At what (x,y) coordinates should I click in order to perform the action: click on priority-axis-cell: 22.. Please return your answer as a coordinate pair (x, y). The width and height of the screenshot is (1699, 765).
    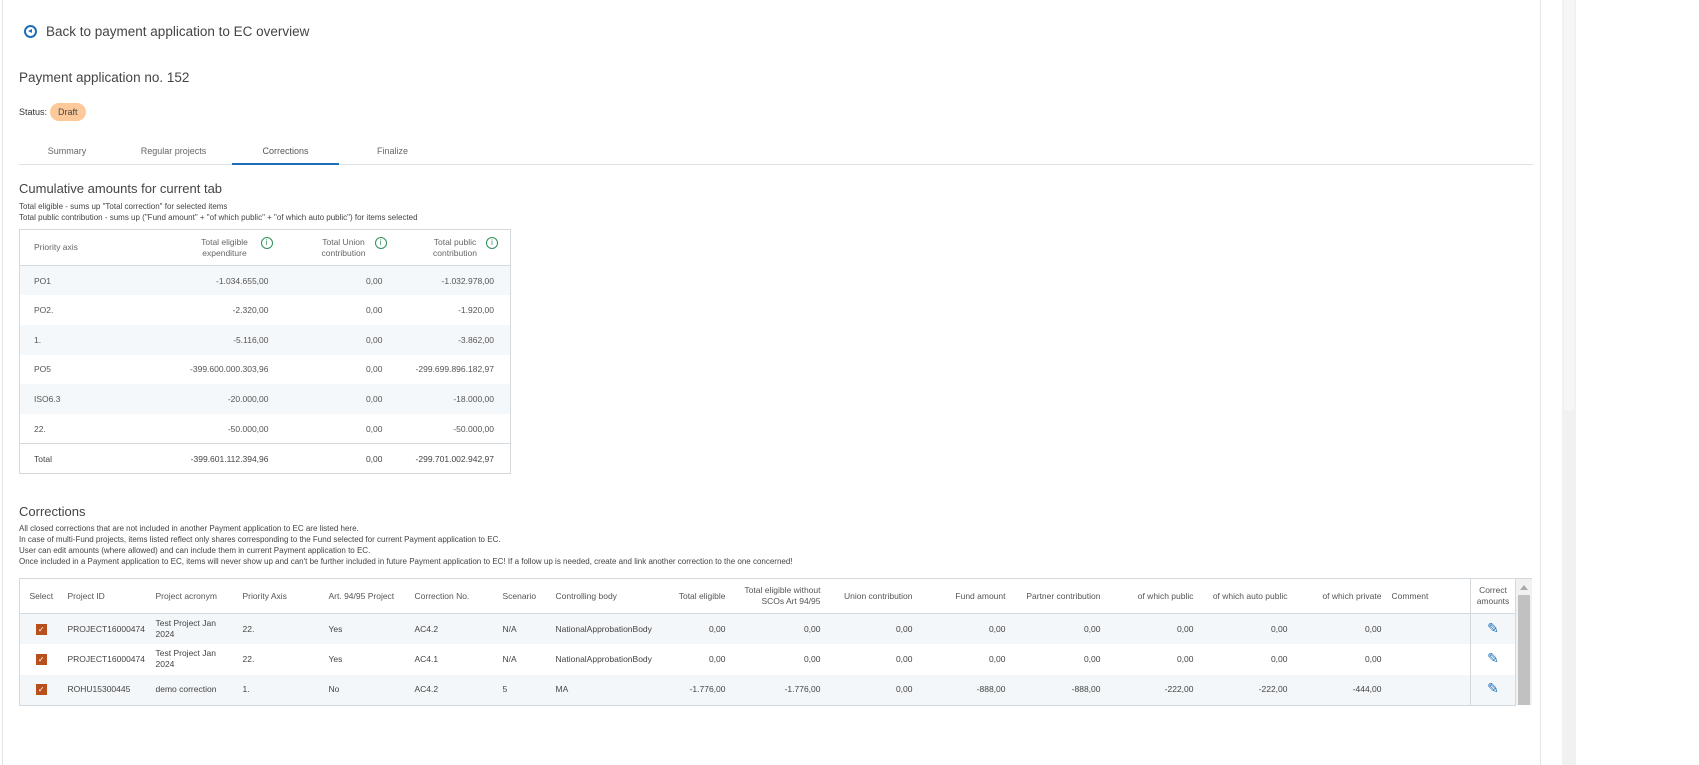
    Looking at the image, I should click on (40, 428).